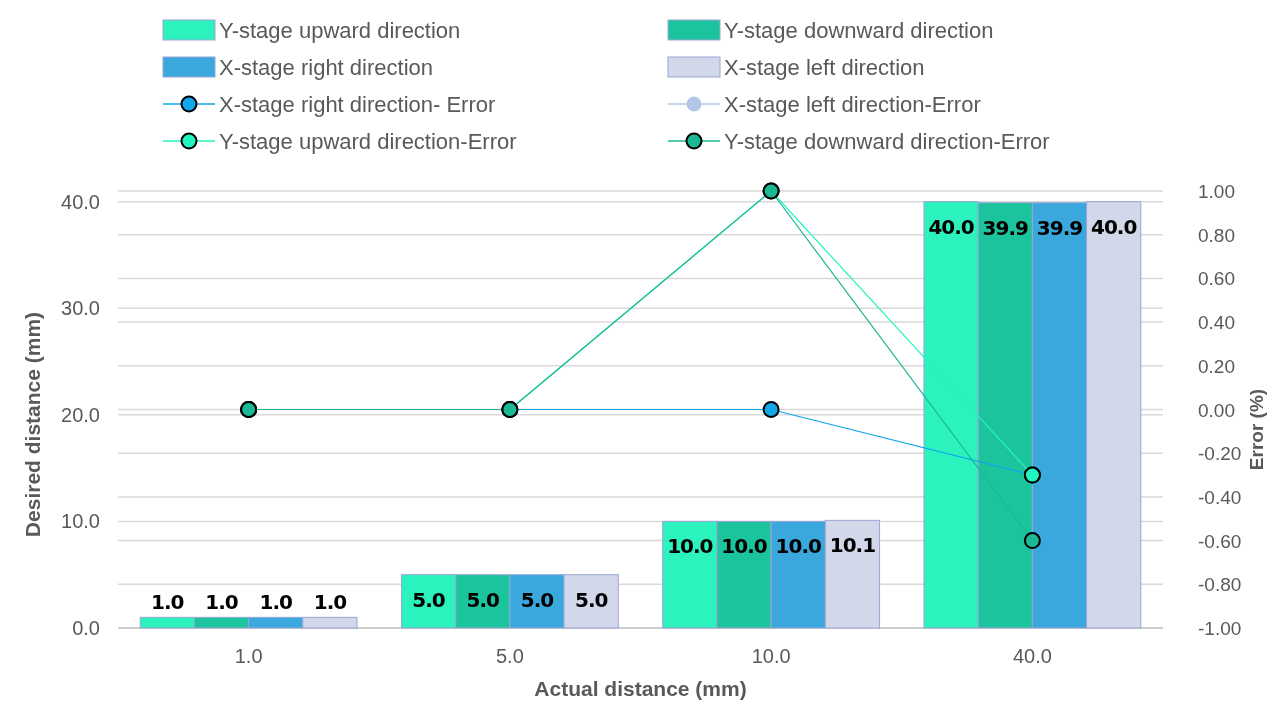 The width and height of the screenshot is (1281, 709). I want to click on y2-tick-label: -0.80, so click(1220, 585).